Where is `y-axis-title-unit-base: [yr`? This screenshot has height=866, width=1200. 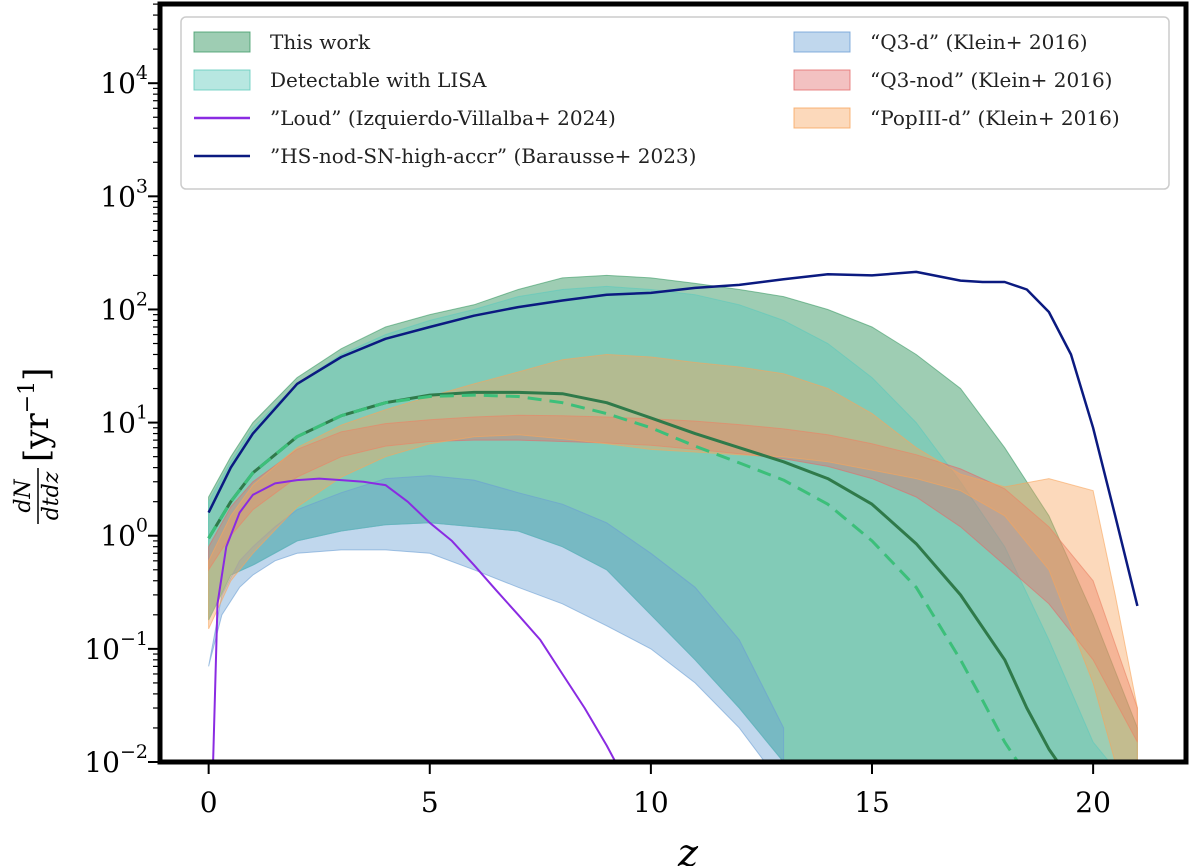
y-axis-title-unit-base: [yr is located at coordinates (37, 437).